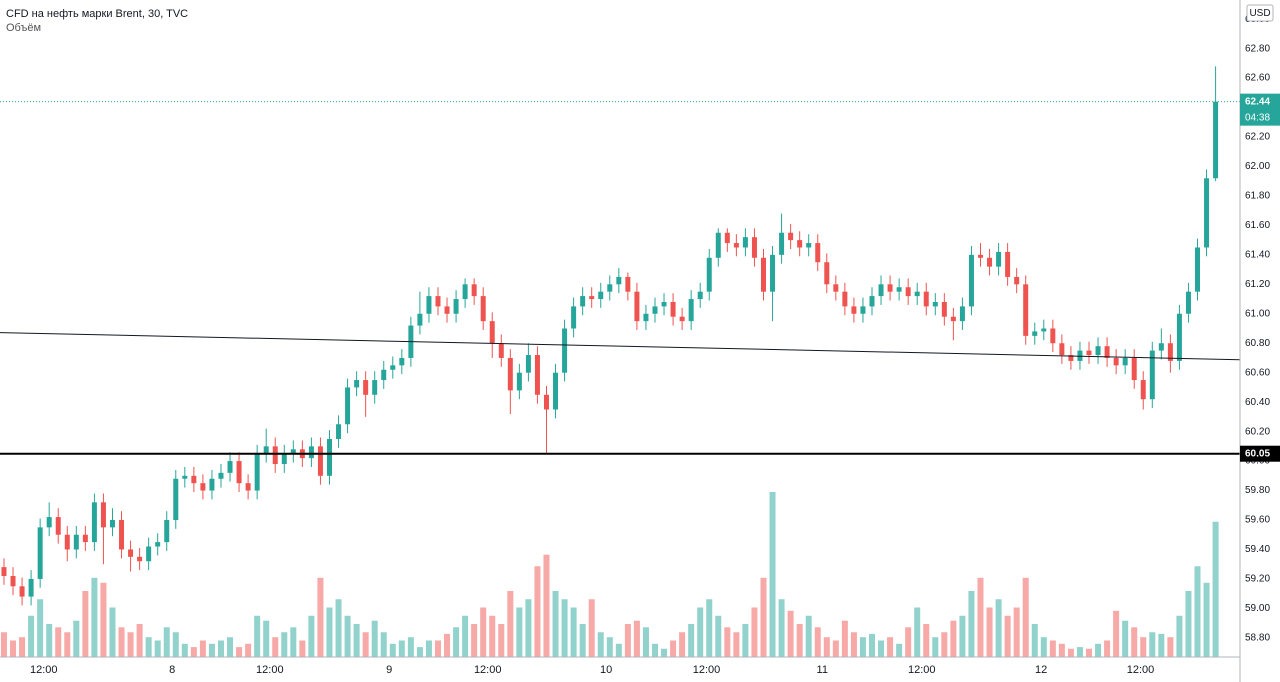  Describe the element at coordinates (822, 670) in the screenshot. I see `x-tick-label: 11` at that location.